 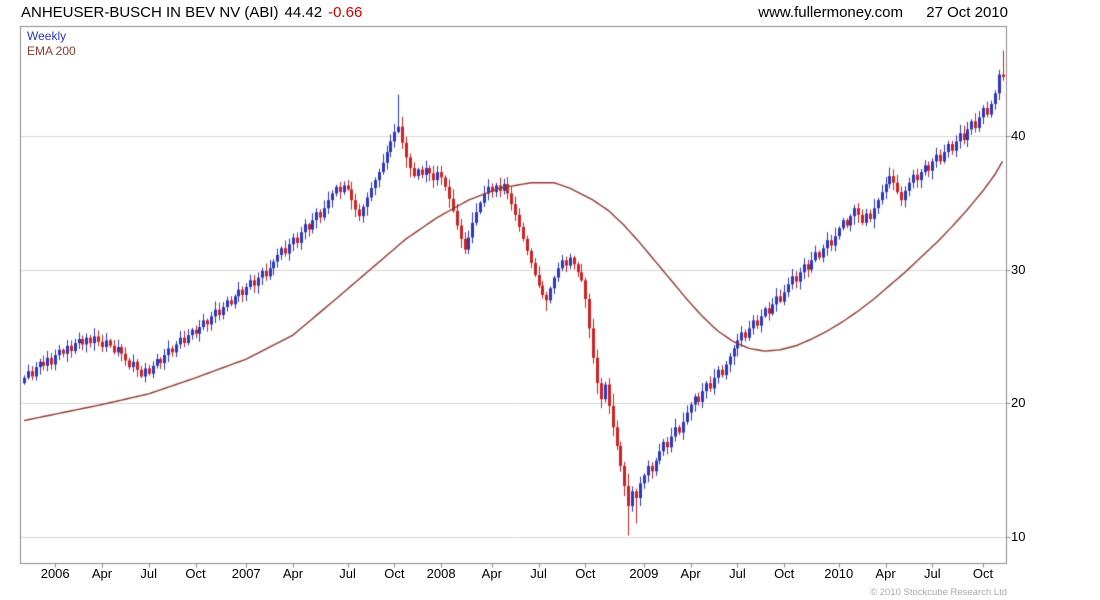 I want to click on header-bar: ANHEUSER-BUSCH IN BEV NV (ABI) 44.42 -0.66, so click(x=191, y=12).